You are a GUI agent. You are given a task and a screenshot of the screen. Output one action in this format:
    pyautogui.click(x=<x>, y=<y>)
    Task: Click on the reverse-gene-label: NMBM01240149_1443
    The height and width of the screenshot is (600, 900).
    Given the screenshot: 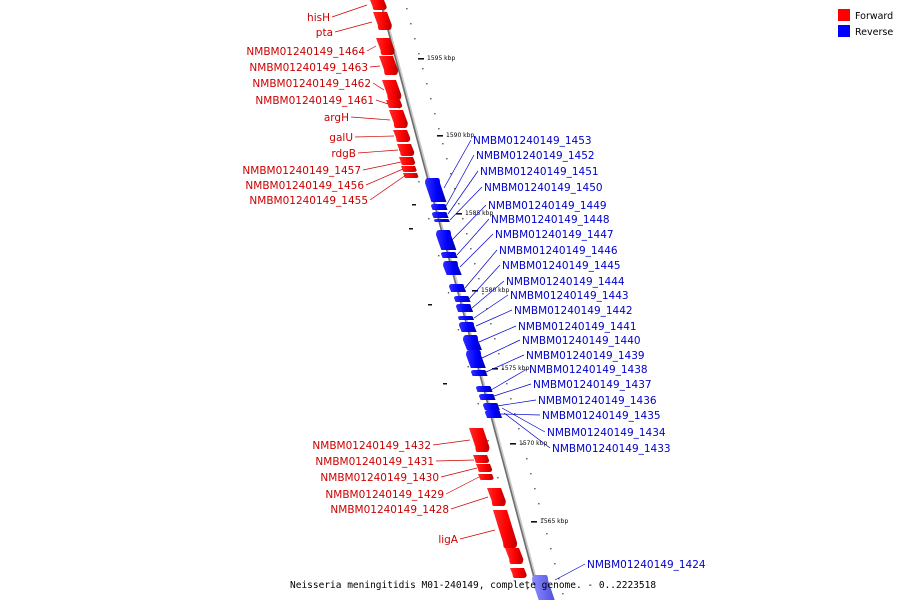 What is the action you would take?
    pyautogui.click(x=569, y=296)
    